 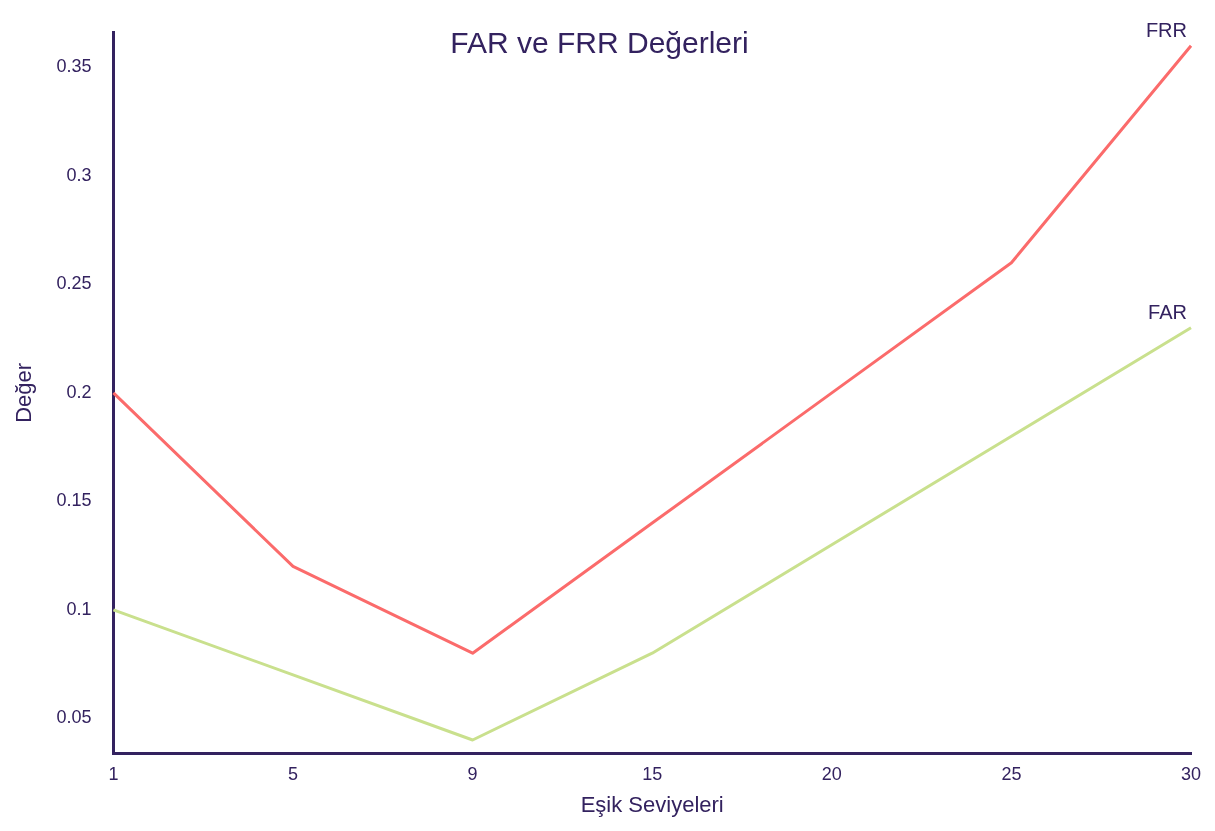 What do you see at coordinates (79, 391) in the screenshot?
I see `y-tick-label: 0.2` at bounding box center [79, 391].